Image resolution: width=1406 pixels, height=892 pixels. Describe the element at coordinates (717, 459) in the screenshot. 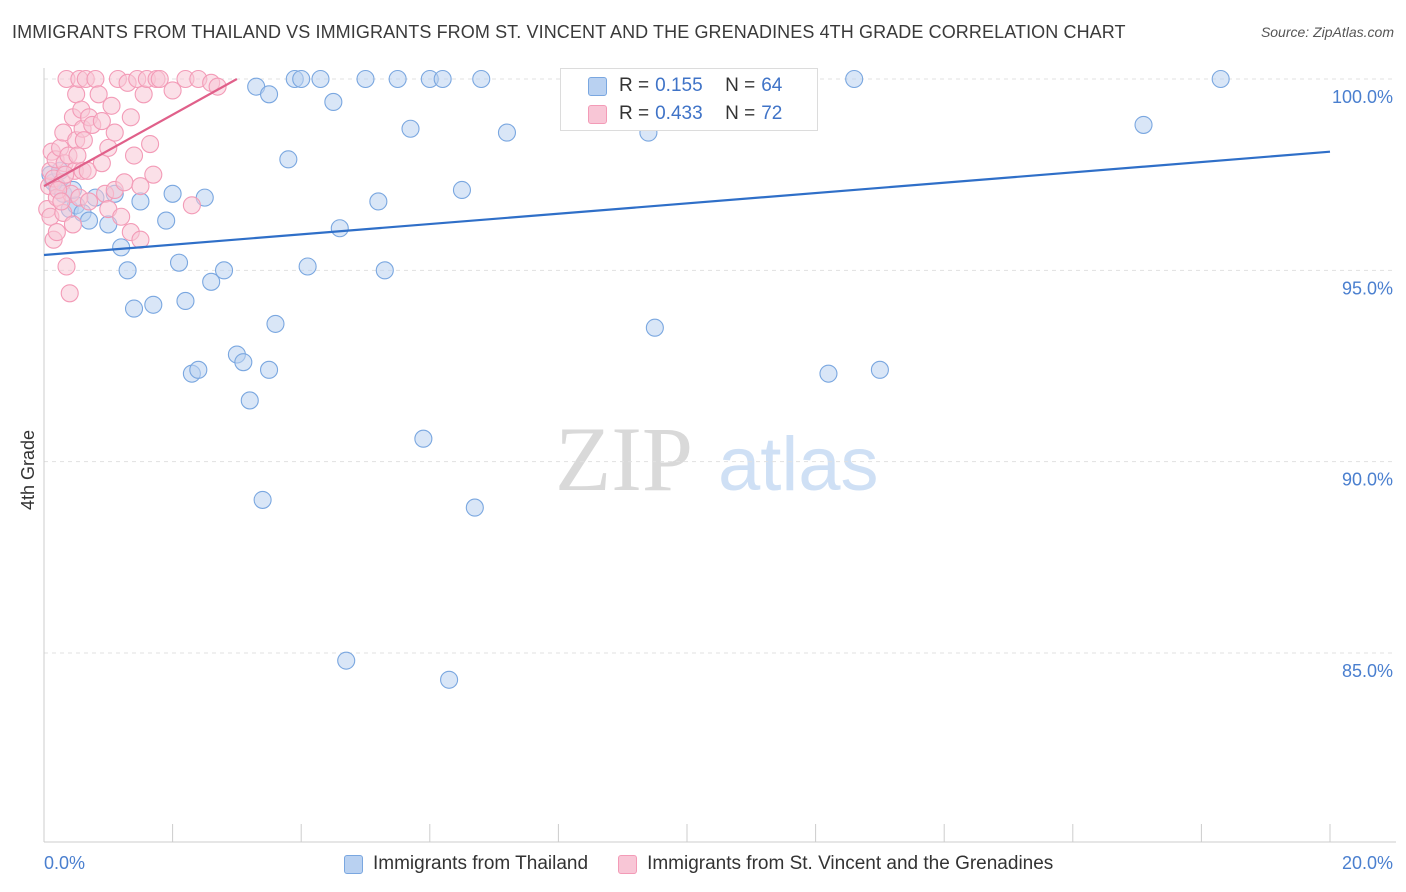

I see `watermark: ZIP atlas` at that location.